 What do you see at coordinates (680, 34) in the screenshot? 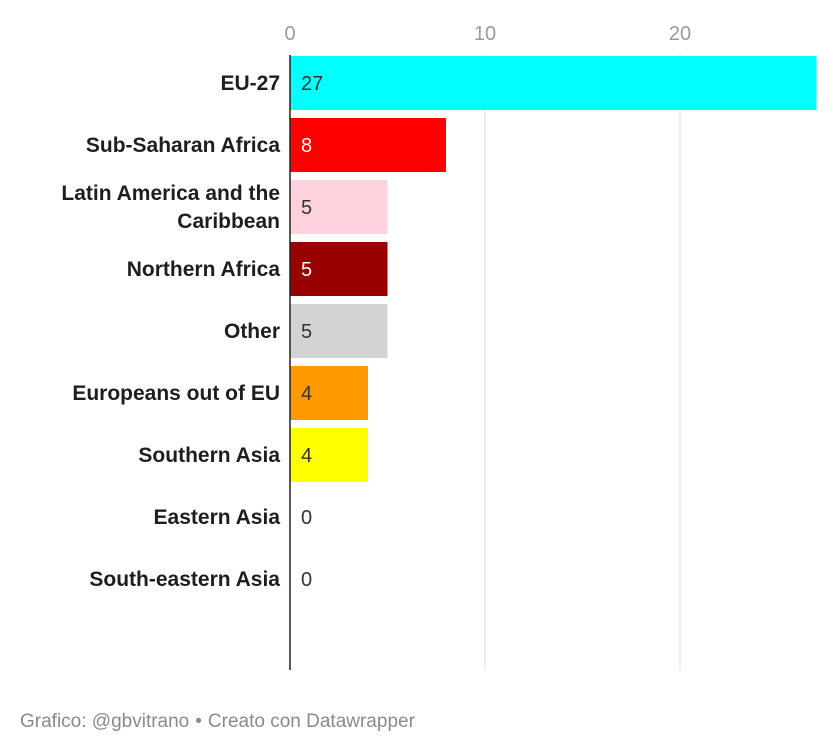
I see `x-tick-label: 20` at bounding box center [680, 34].